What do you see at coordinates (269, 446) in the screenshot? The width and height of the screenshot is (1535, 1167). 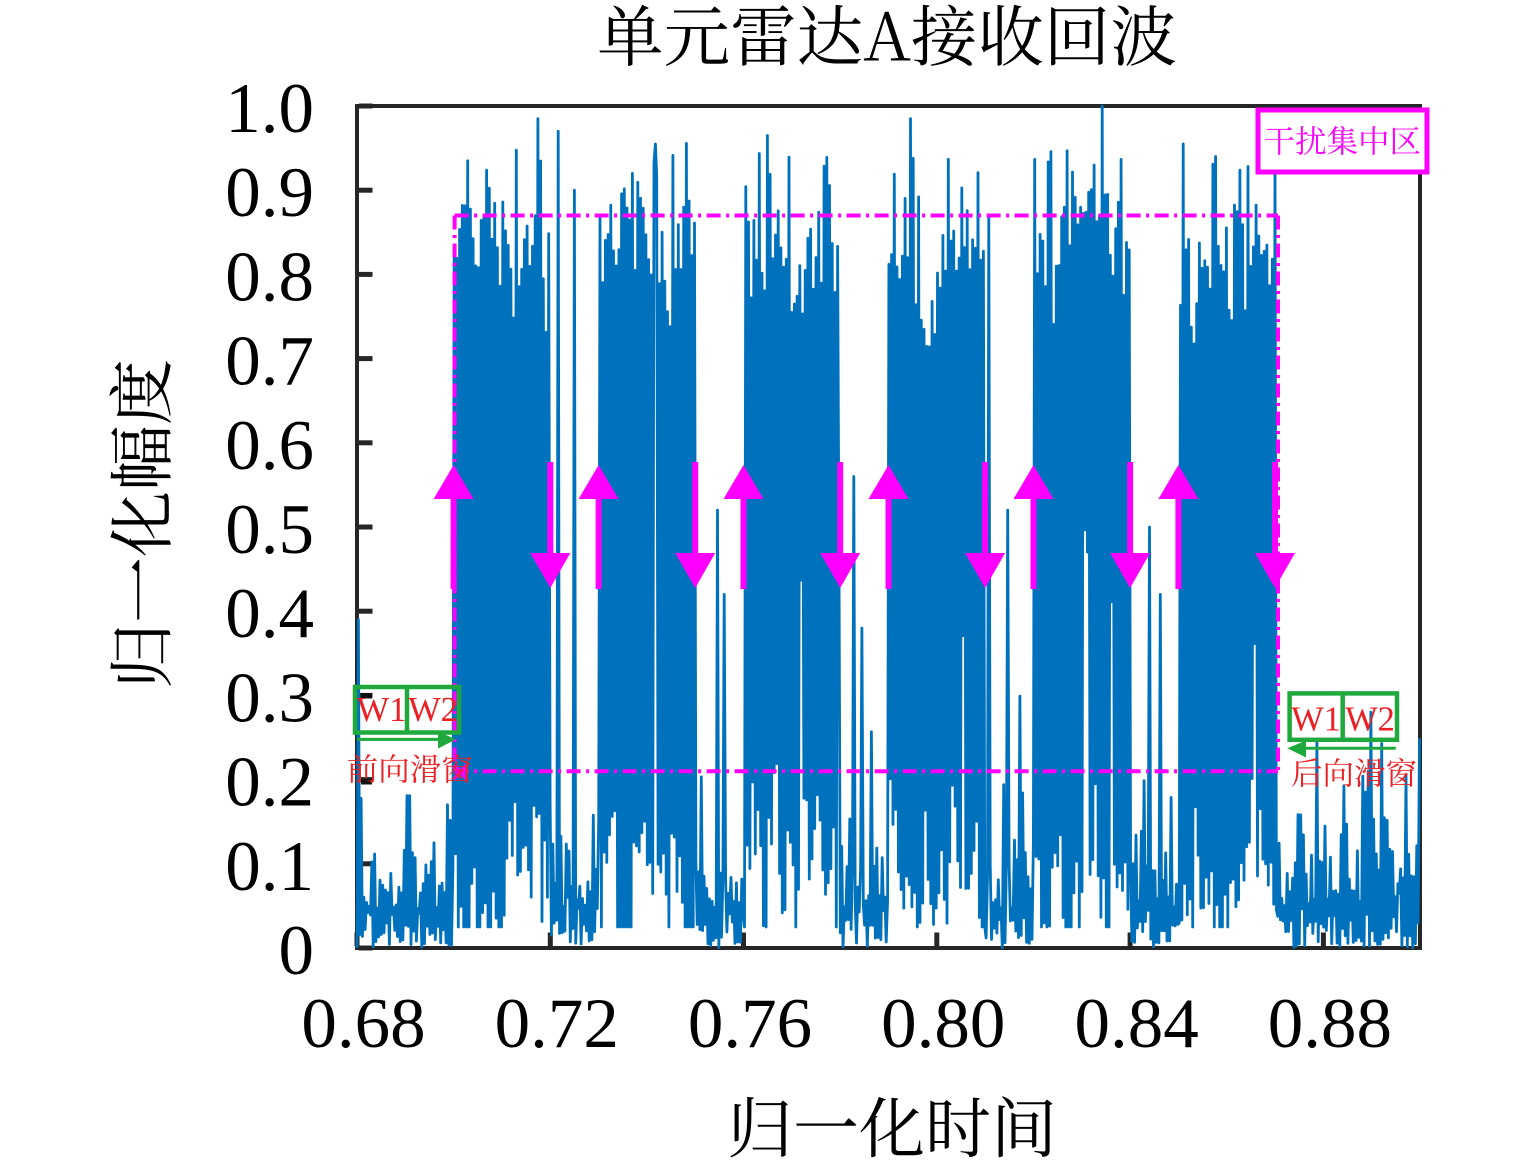 I see `svg-text: 0.6` at bounding box center [269, 446].